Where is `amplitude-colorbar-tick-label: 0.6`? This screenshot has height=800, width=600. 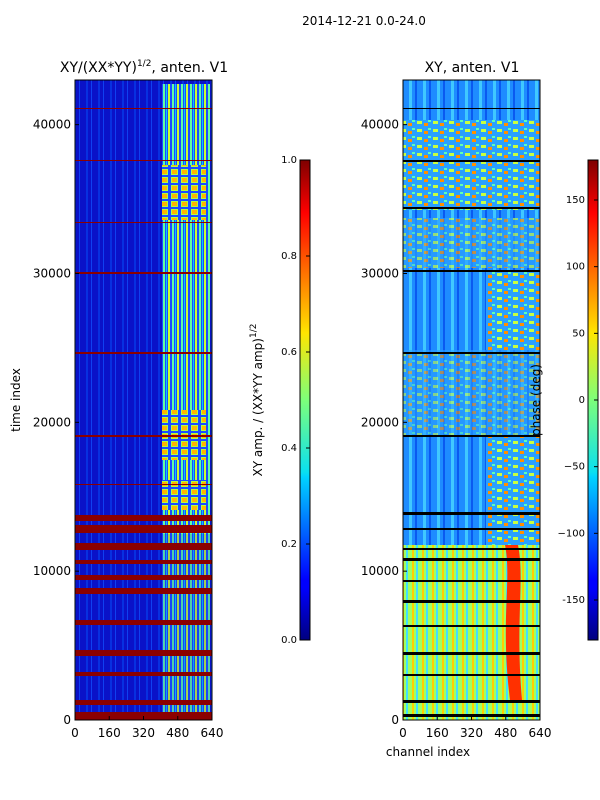 amplitude-colorbar-tick-label: 0.6 is located at coordinates (289, 352).